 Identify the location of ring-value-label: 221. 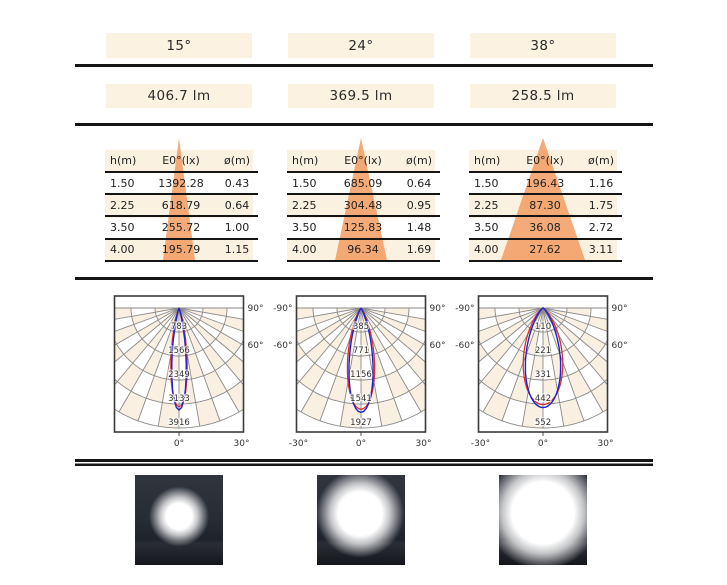
(543, 351).